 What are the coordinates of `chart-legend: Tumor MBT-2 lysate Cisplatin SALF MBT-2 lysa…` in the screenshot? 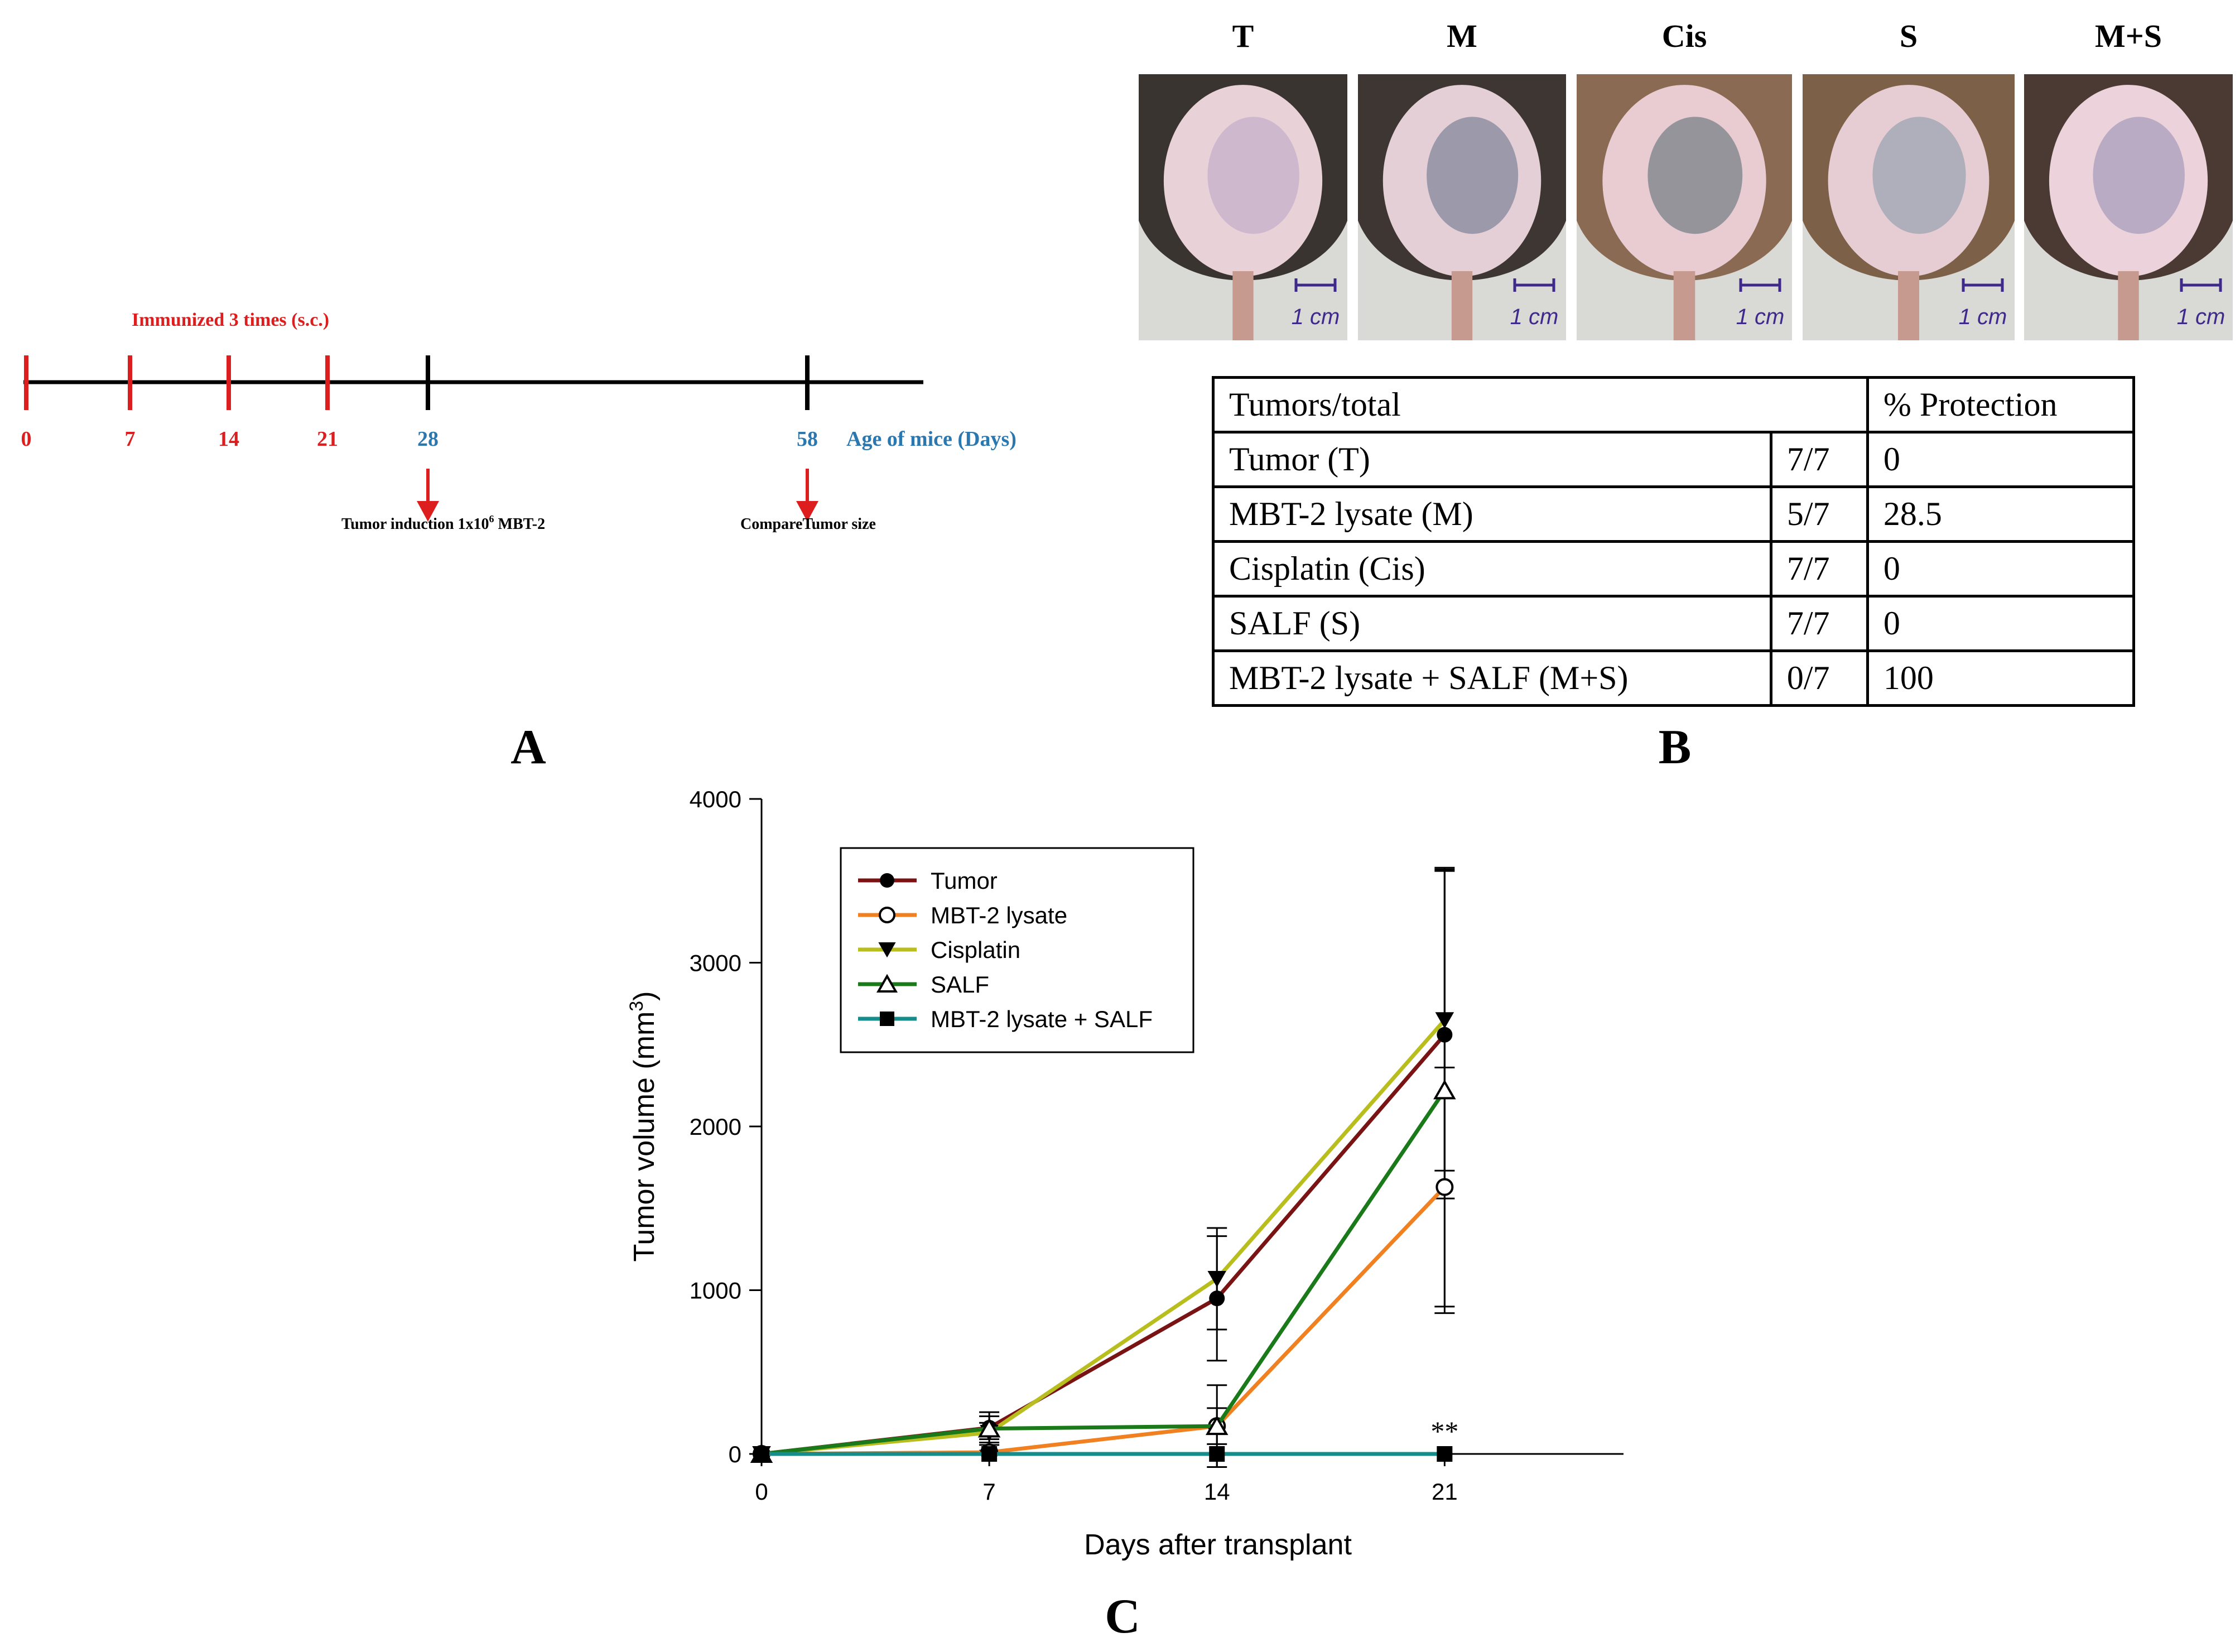 It's located at (1017, 950).